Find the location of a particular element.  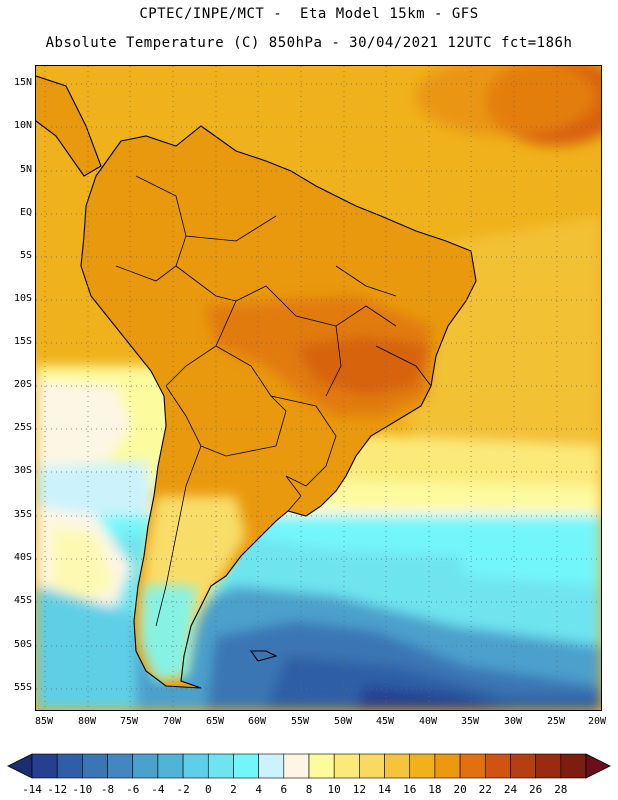

lon-label: 35W is located at coordinates (470, 721).